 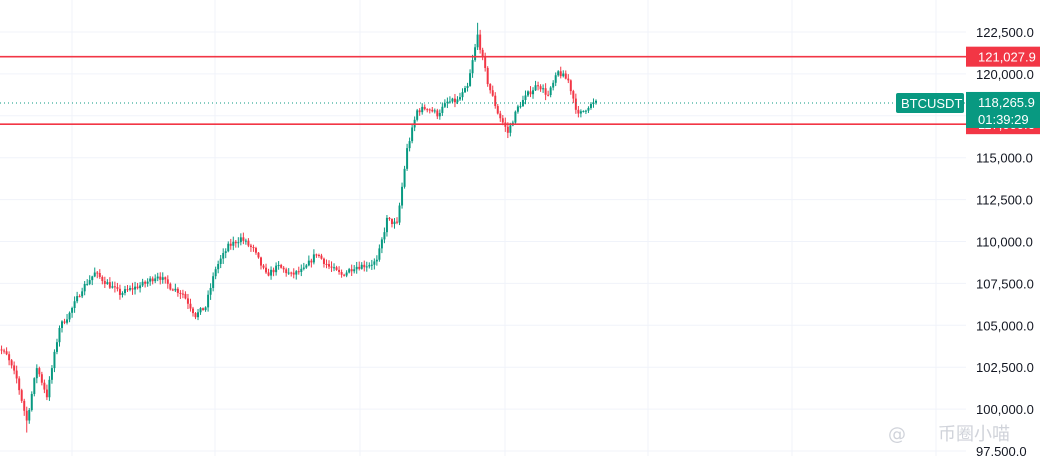 I want to click on symbol-badge, so click(x=930, y=102).